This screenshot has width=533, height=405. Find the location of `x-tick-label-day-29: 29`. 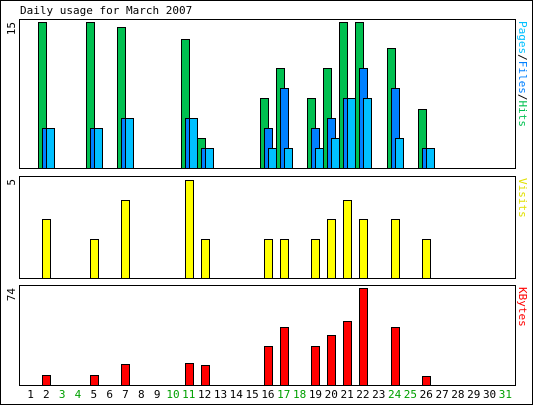

x-tick-label-day-29: 29 is located at coordinates (473, 394).